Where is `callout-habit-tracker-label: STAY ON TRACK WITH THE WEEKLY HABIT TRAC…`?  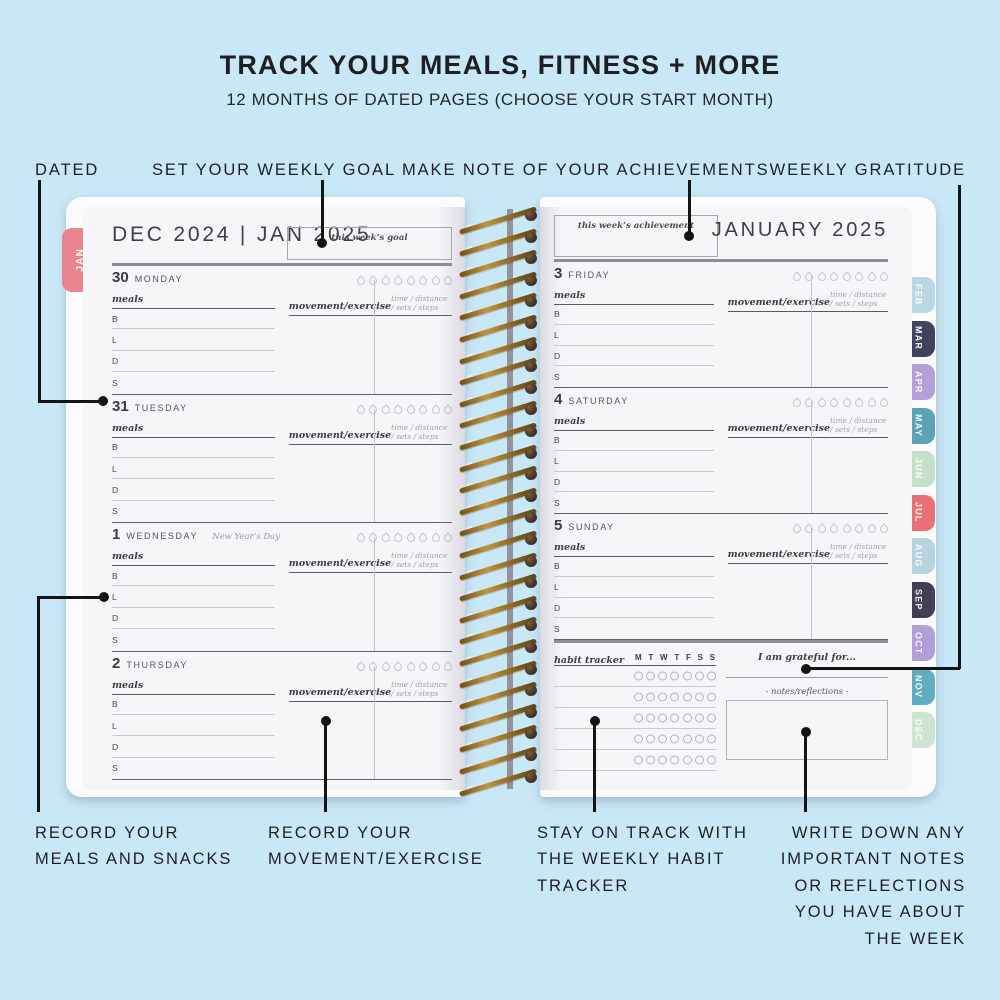 callout-habit-tracker-label: STAY ON TRACK WITH THE WEEKLY HABIT TRAC… is located at coordinates (642, 859).